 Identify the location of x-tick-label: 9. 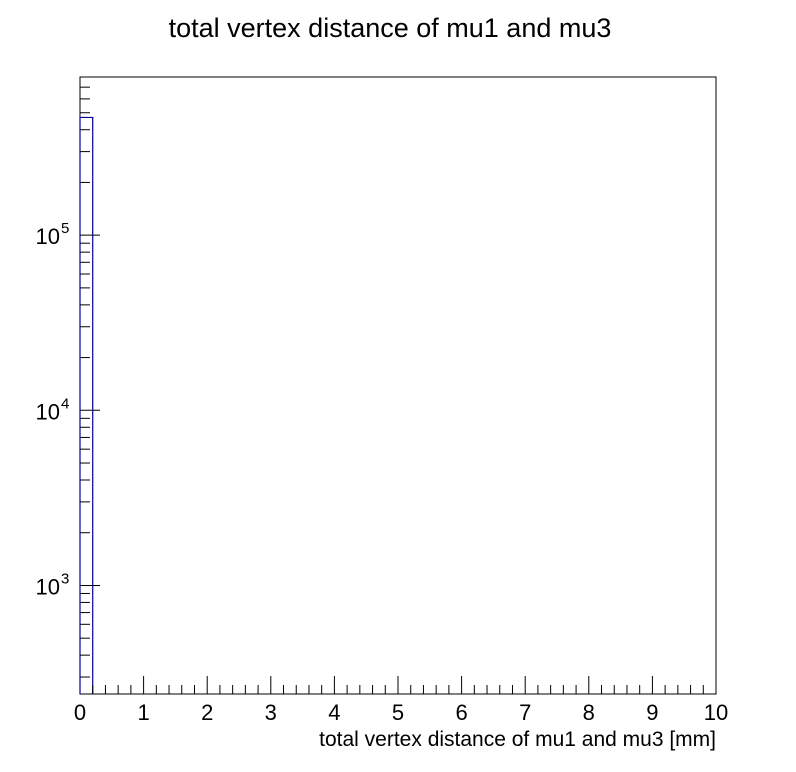
(652, 712).